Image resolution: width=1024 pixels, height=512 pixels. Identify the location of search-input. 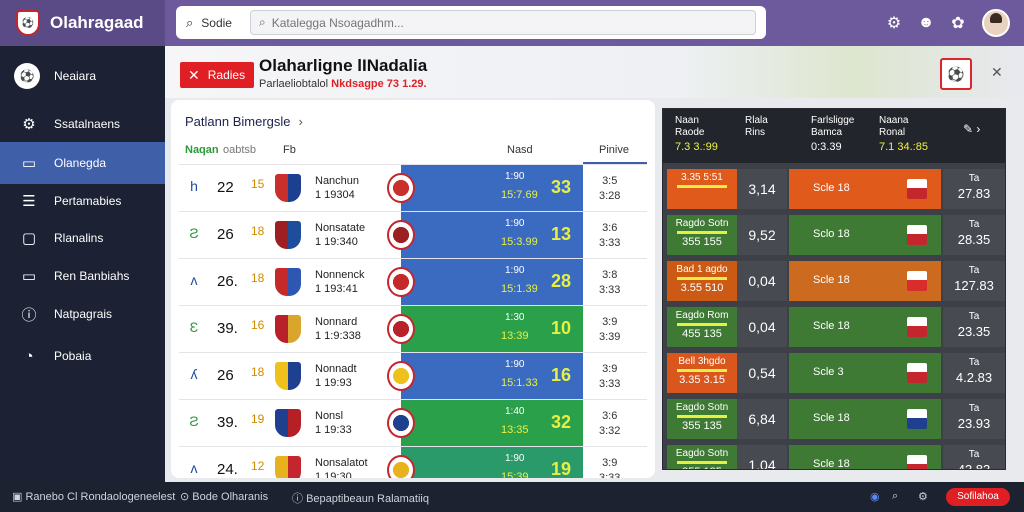
(501, 22).